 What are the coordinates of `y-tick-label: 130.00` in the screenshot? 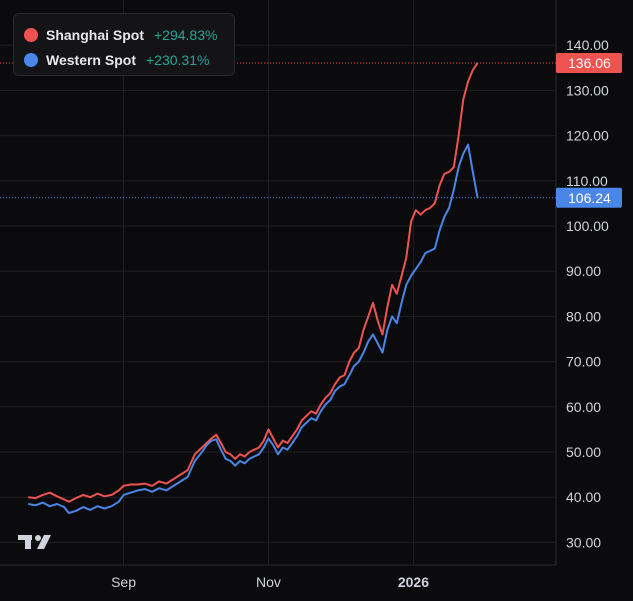 It's located at (587, 90).